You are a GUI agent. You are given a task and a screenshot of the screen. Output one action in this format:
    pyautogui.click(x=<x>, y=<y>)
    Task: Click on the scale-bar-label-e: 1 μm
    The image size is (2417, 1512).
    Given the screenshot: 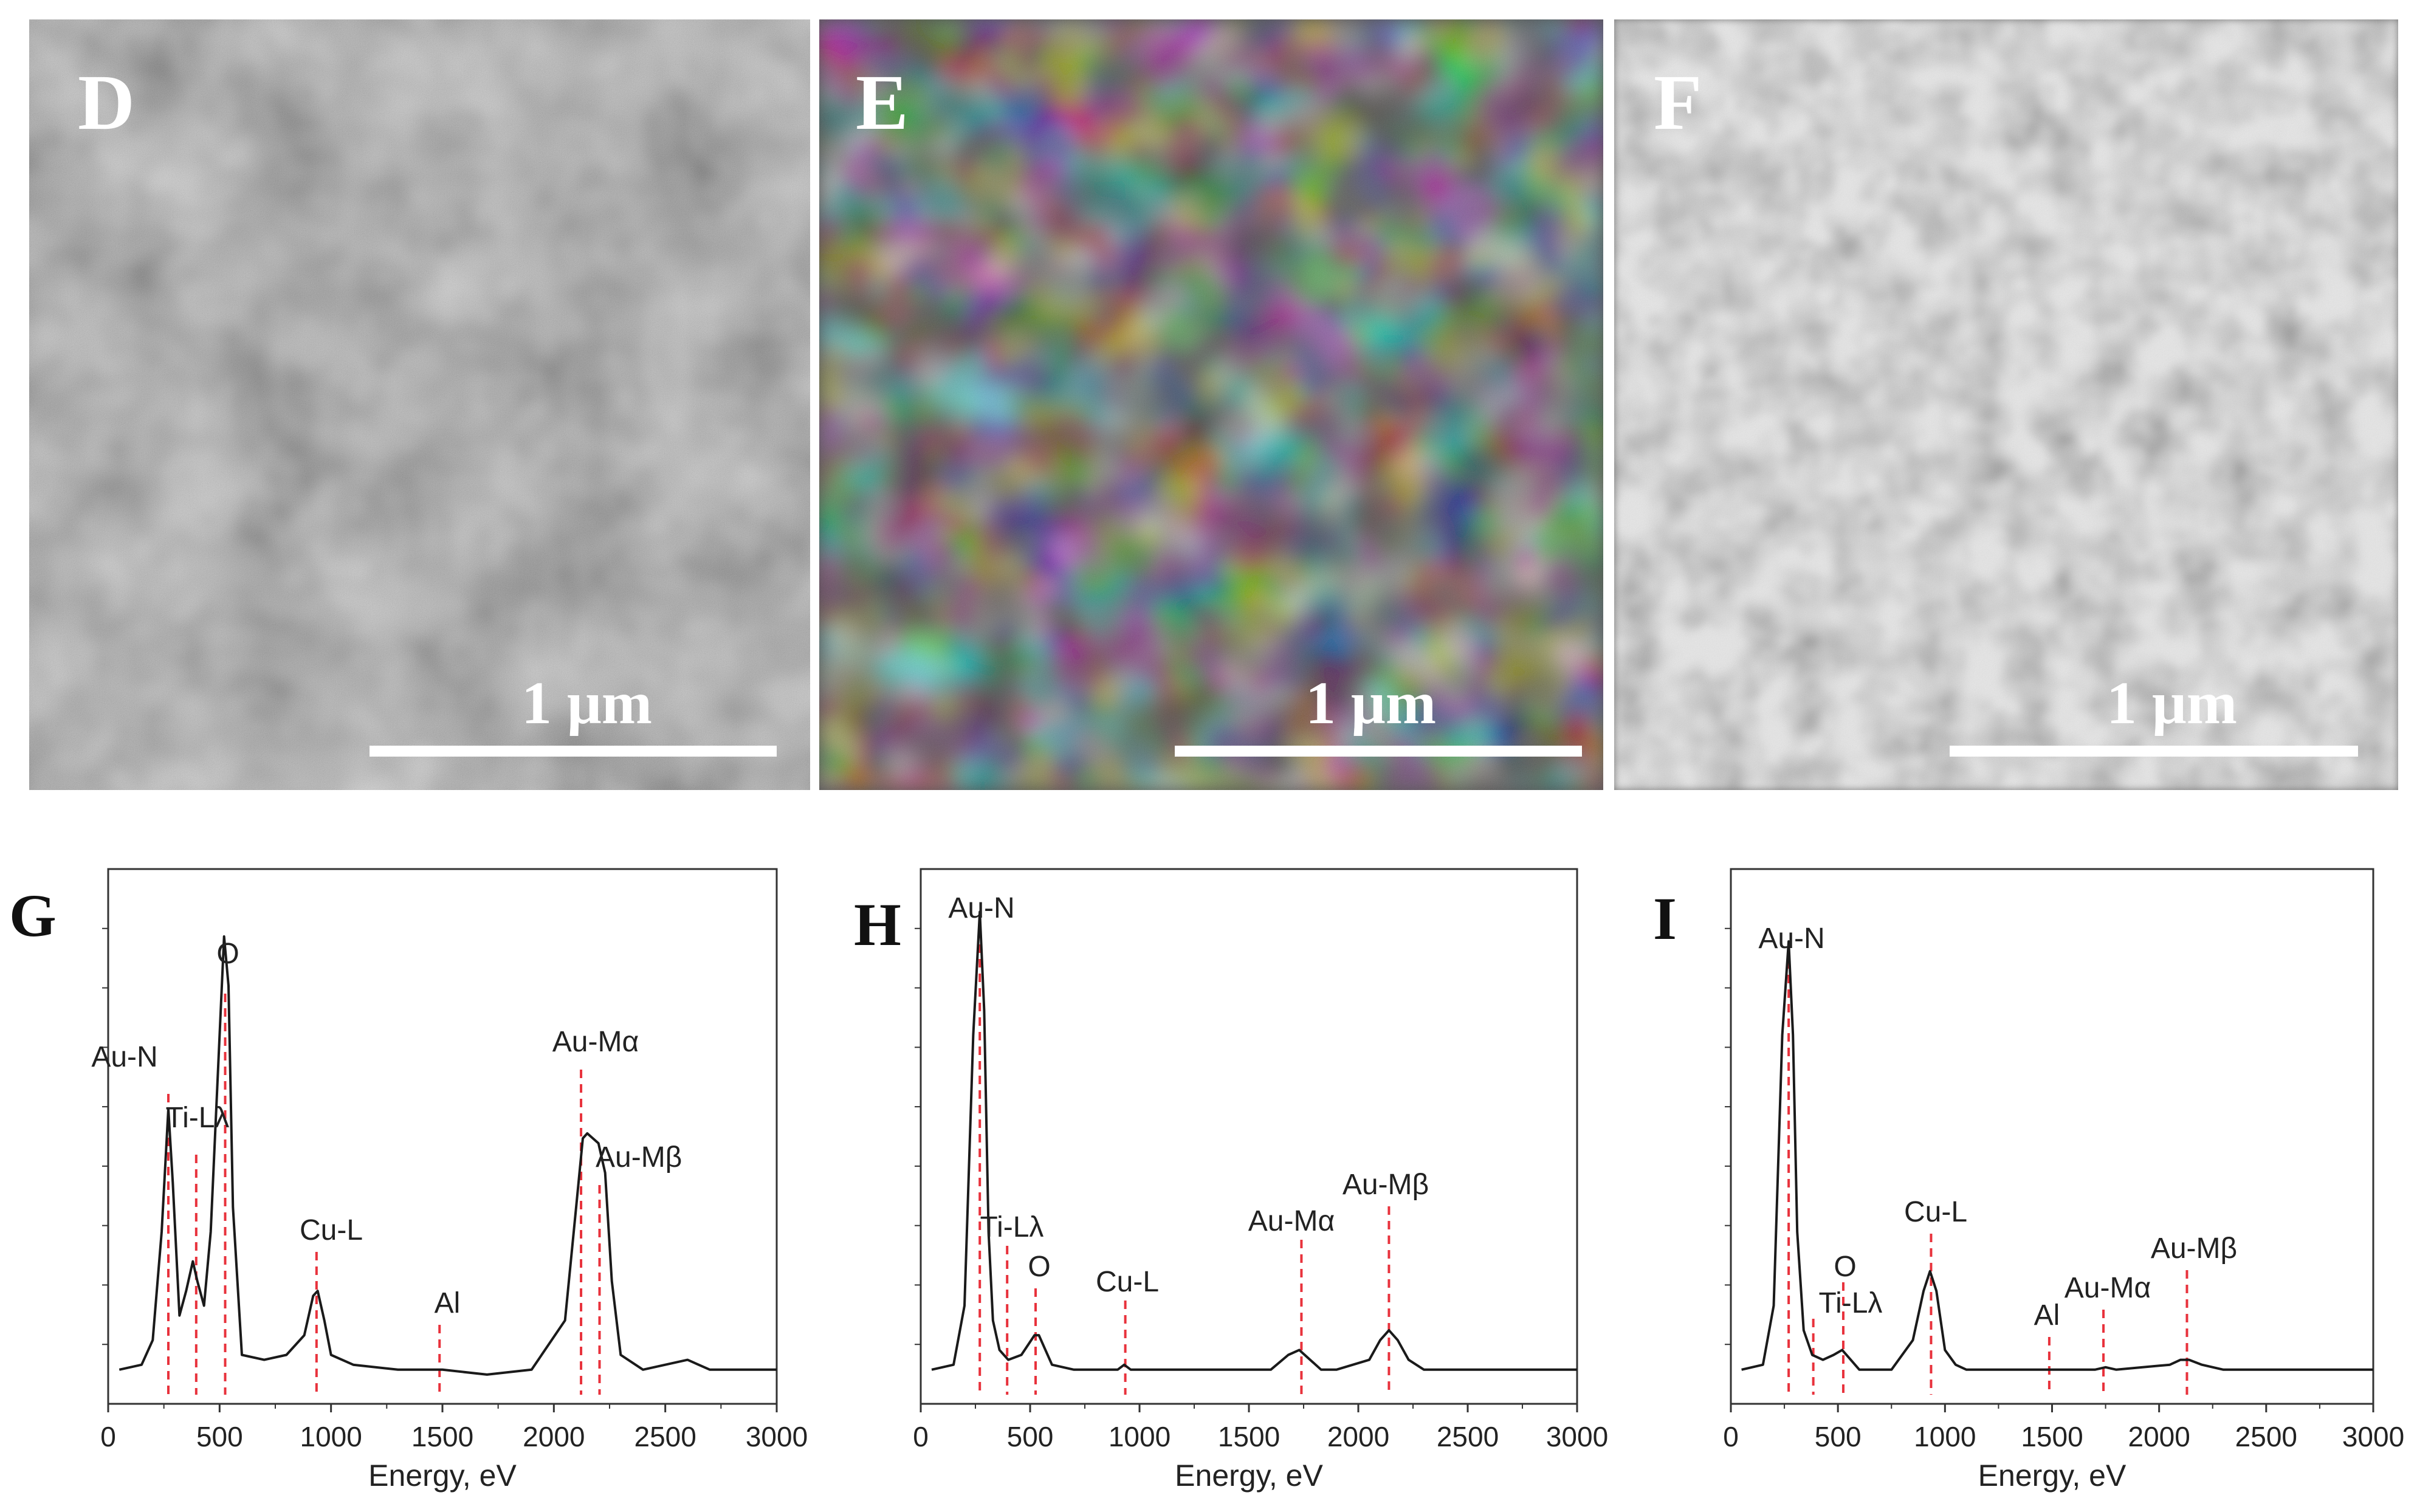 What is the action you would take?
    pyautogui.click(x=1370, y=703)
    